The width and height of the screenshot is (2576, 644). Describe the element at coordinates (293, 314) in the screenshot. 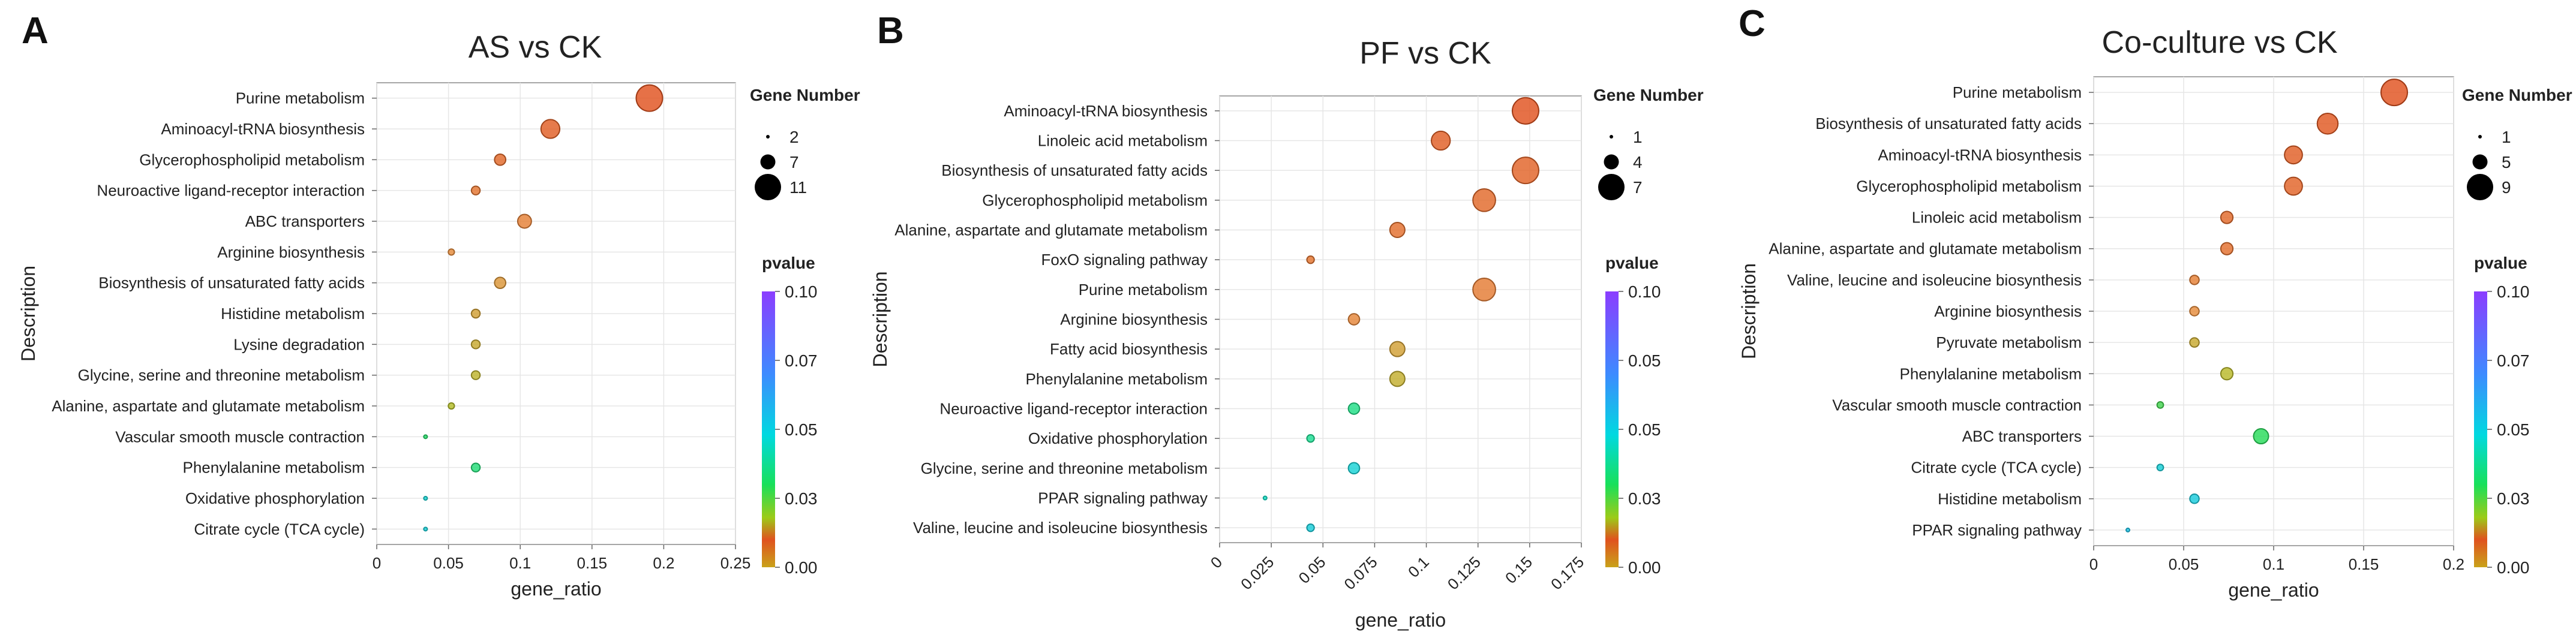

I see `pathway-label: Histidine metabolism` at that location.